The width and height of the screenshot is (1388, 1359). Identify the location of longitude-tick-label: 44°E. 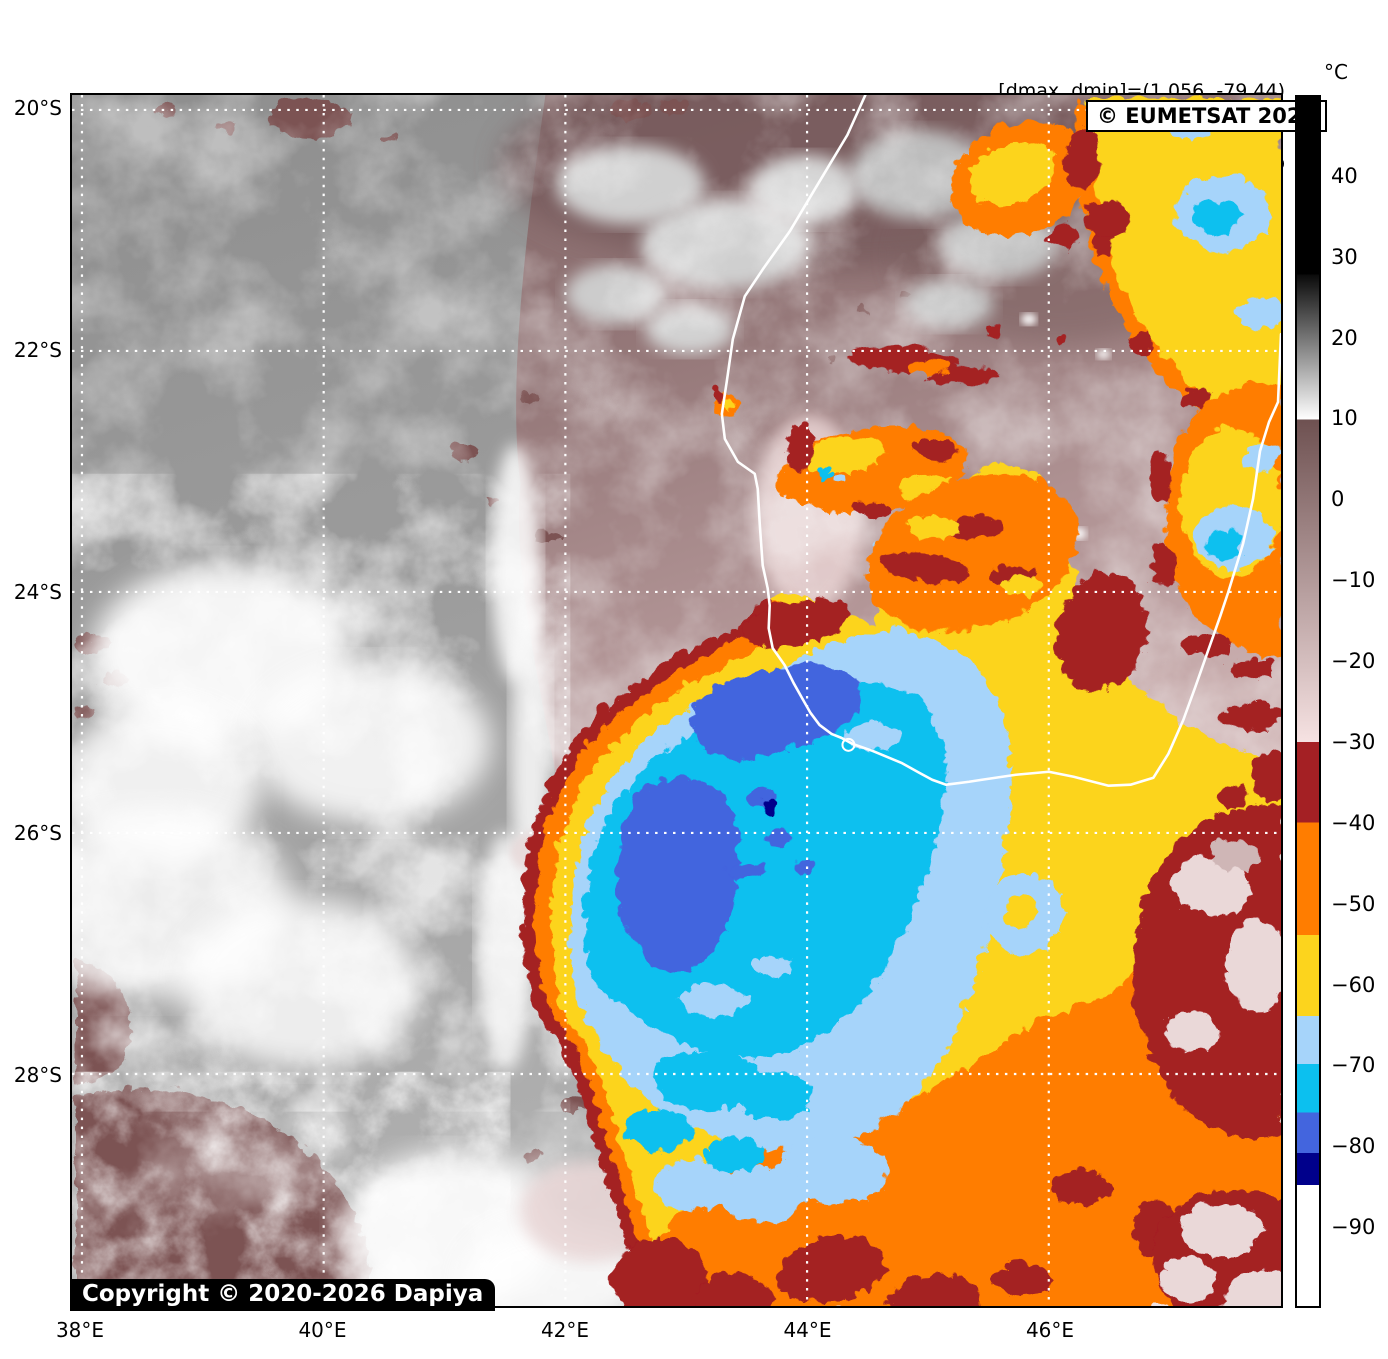
(807, 1330).